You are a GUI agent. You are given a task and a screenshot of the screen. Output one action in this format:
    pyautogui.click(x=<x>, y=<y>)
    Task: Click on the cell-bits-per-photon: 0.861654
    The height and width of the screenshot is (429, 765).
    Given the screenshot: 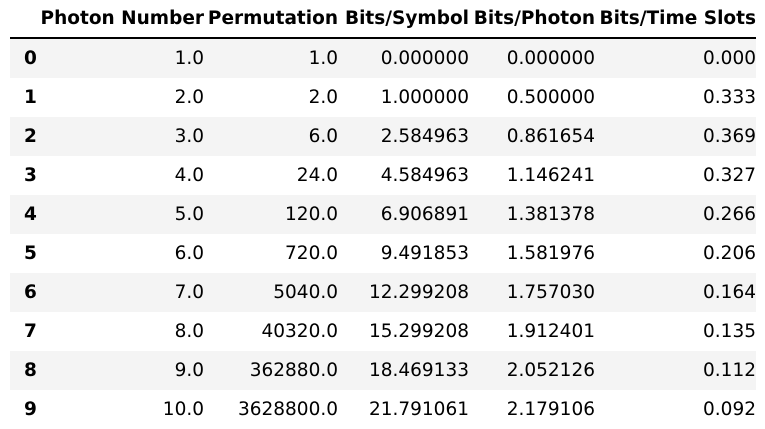 What is the action you would take?
    pyautogui.click(x=550, y=136)
    